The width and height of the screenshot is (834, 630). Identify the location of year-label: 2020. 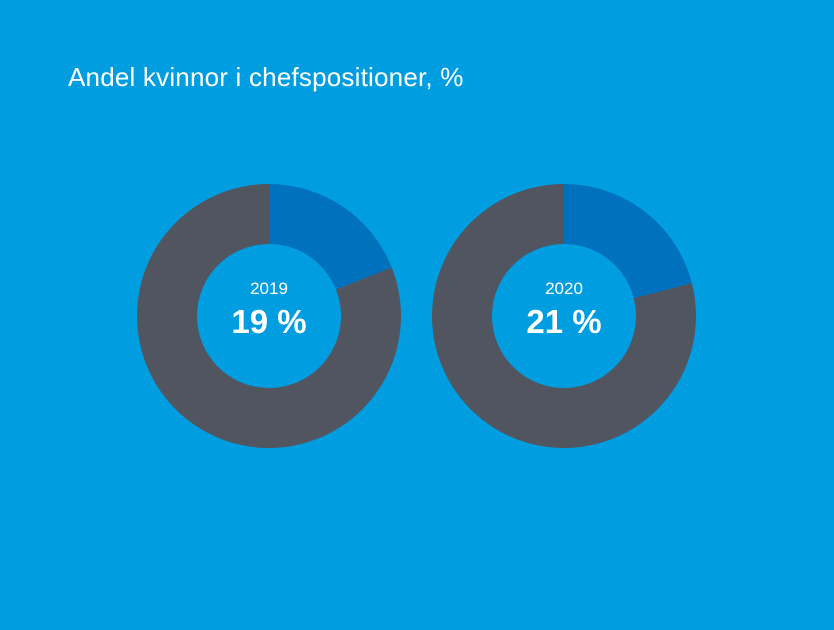
(564, 288).